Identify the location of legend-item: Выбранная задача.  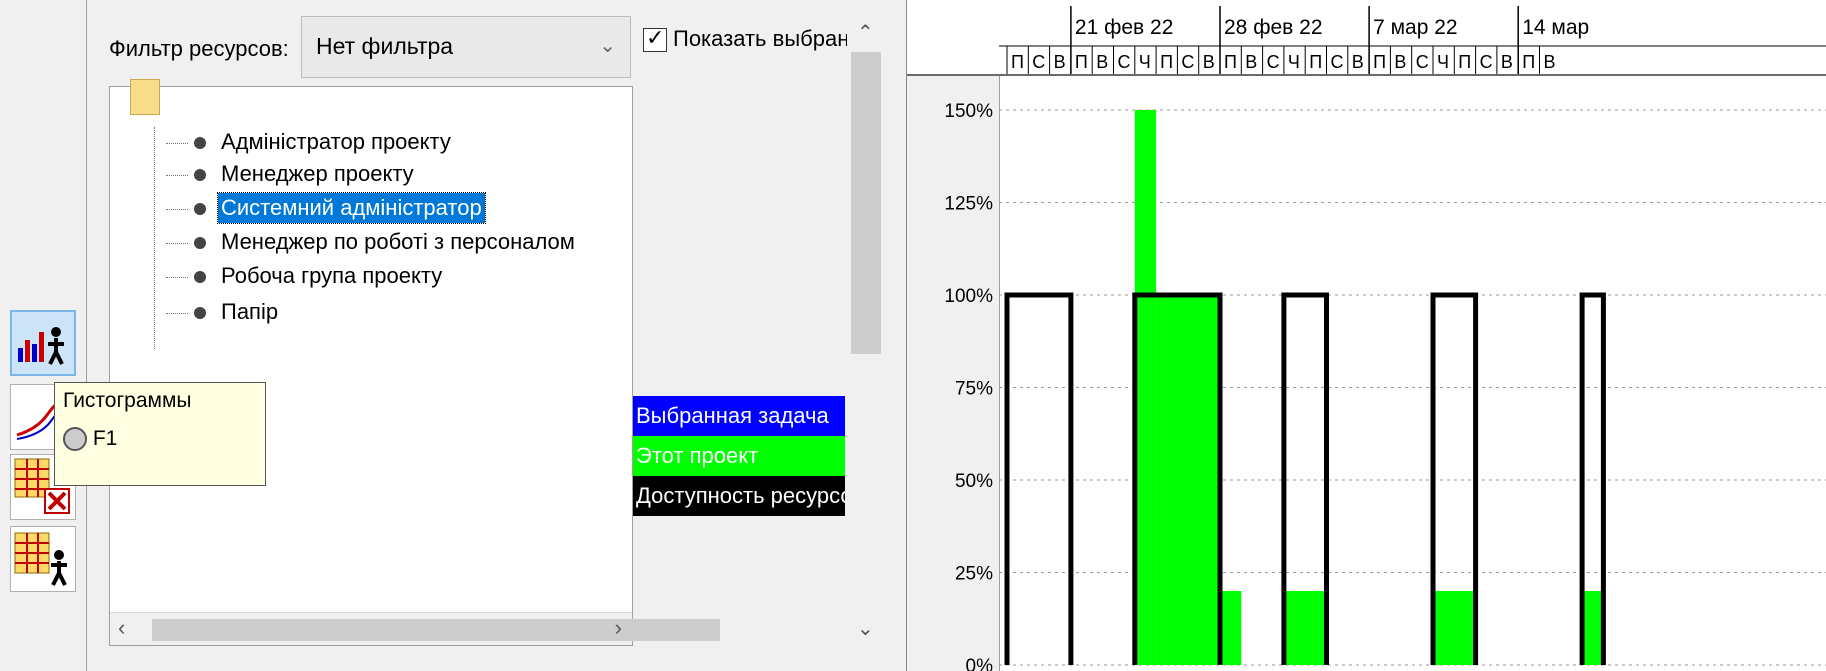
(739, 416).